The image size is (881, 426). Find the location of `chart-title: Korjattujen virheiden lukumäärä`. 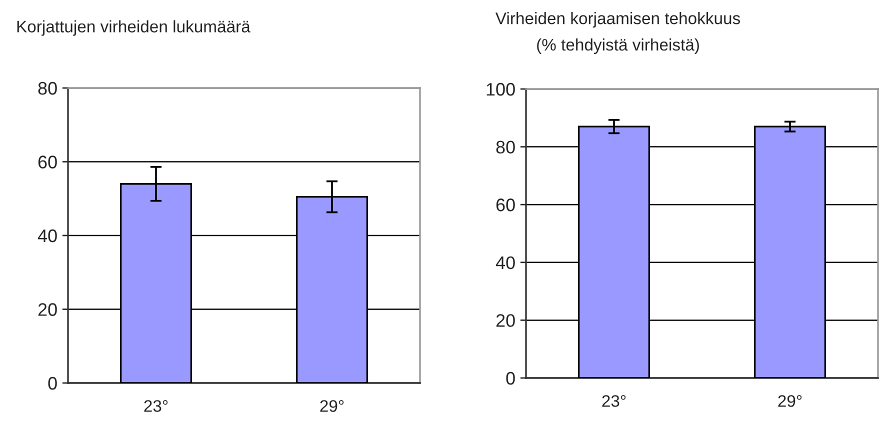

chart-title: Korjattujen virheiden lukumäärä is located at coordinates (133, 28).